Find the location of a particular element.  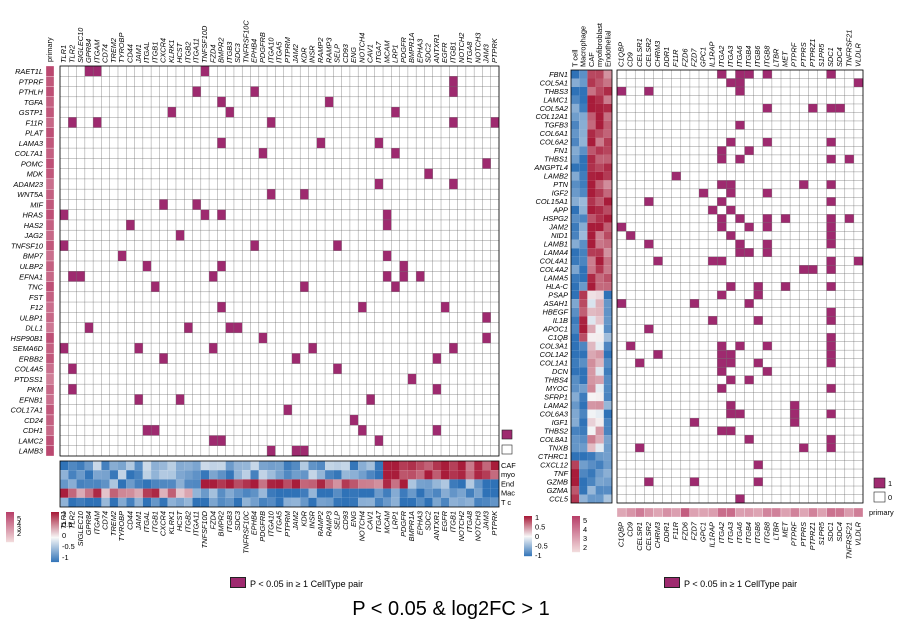

left-col-label-bottom: ANTXR1 is located at coordinates (436, 526).